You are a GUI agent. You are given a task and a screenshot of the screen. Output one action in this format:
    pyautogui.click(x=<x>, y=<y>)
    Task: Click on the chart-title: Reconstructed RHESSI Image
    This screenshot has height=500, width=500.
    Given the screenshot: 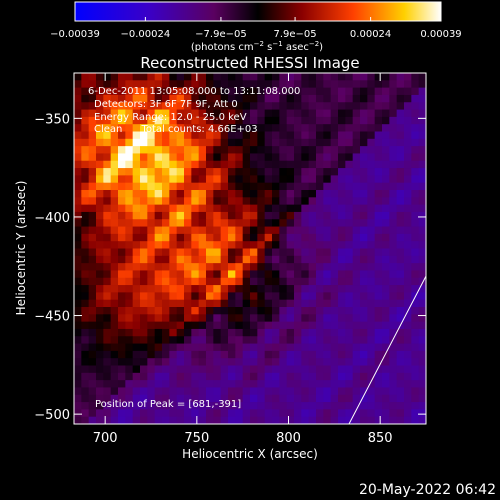 What is the action you would take?
    pyautogui.click(x=249, y=63)
    